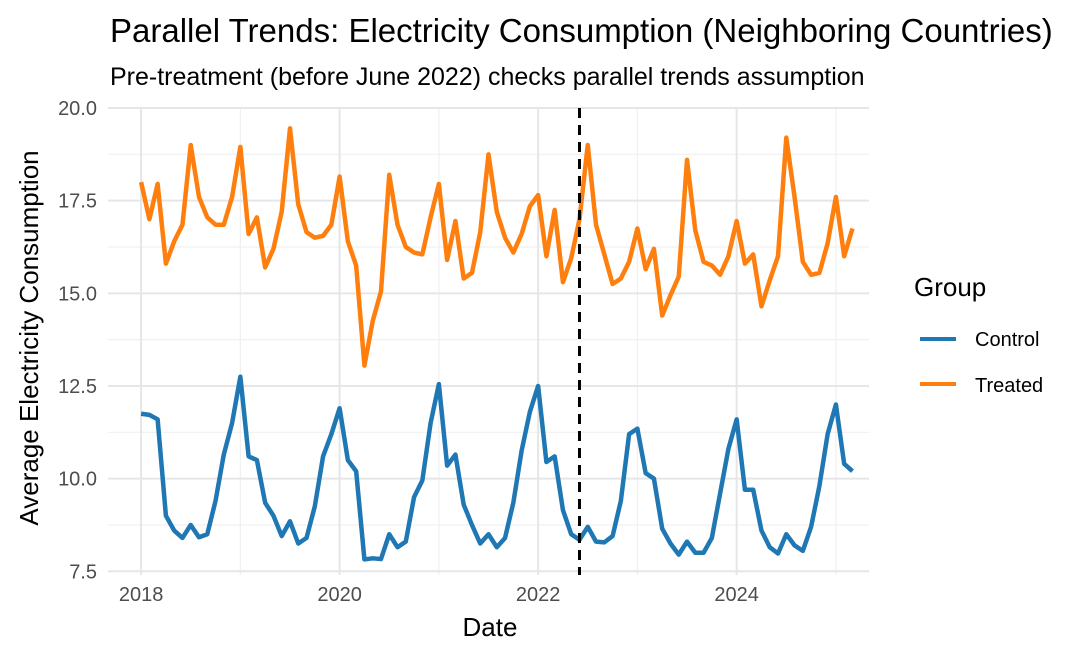  I want to click on legend-label-control: Control, so click(1007, 340).